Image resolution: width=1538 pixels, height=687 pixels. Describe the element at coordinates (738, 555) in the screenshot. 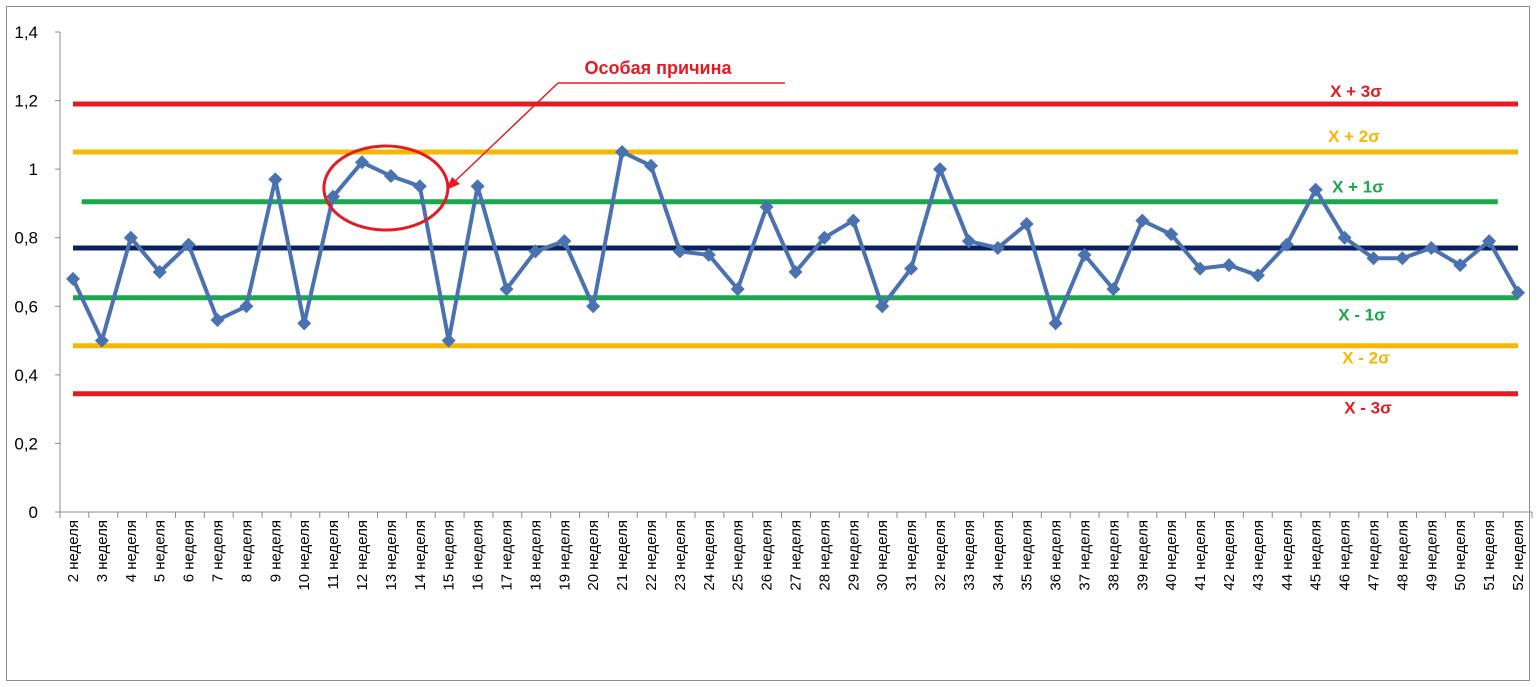

I see `x-category-label: 25 неделя` at that location.